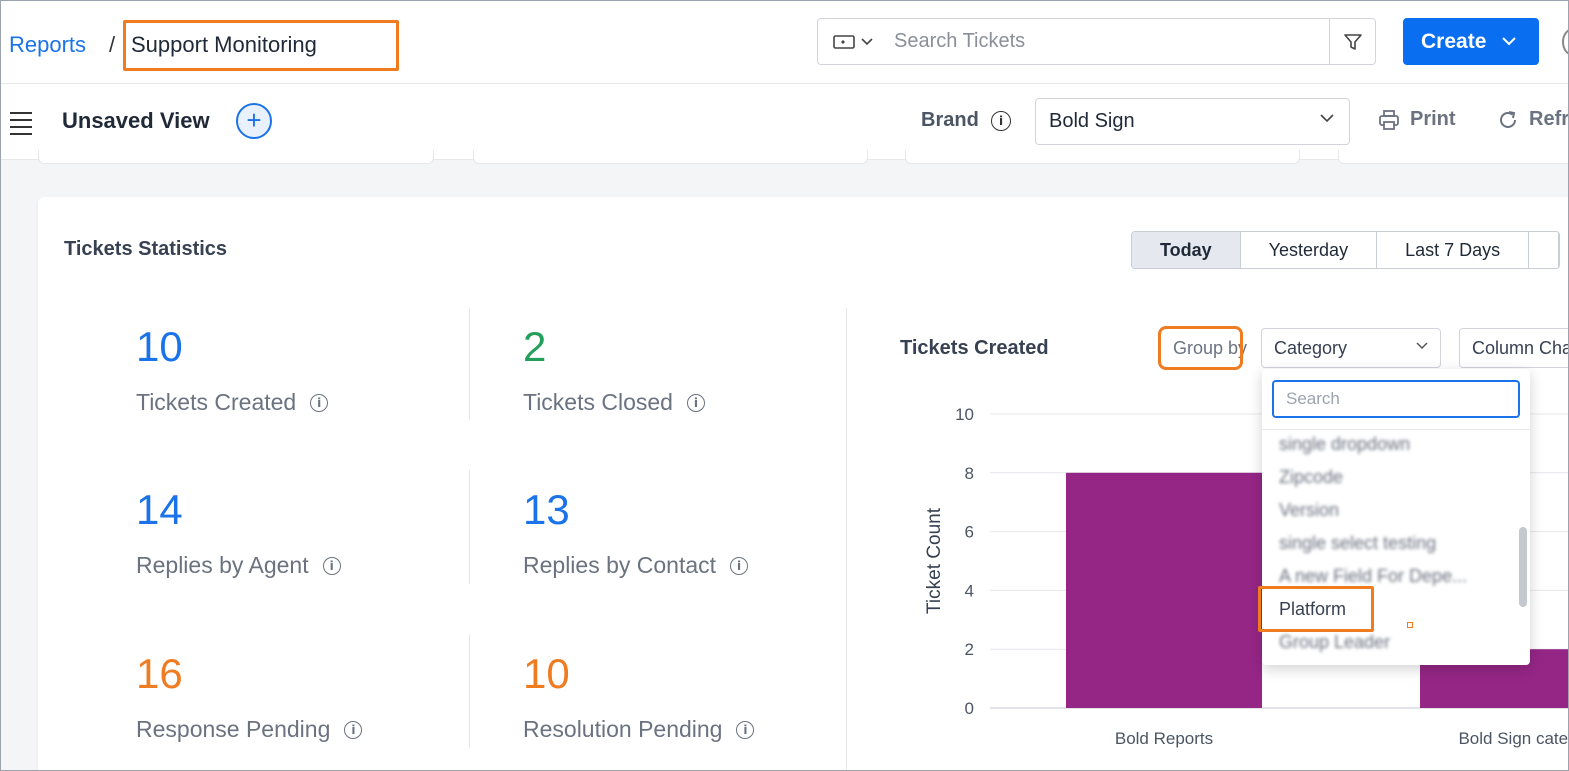 The height and width of the screenshot is (771, 1569). I want to click on add-view-button: +, so click(254, 121).